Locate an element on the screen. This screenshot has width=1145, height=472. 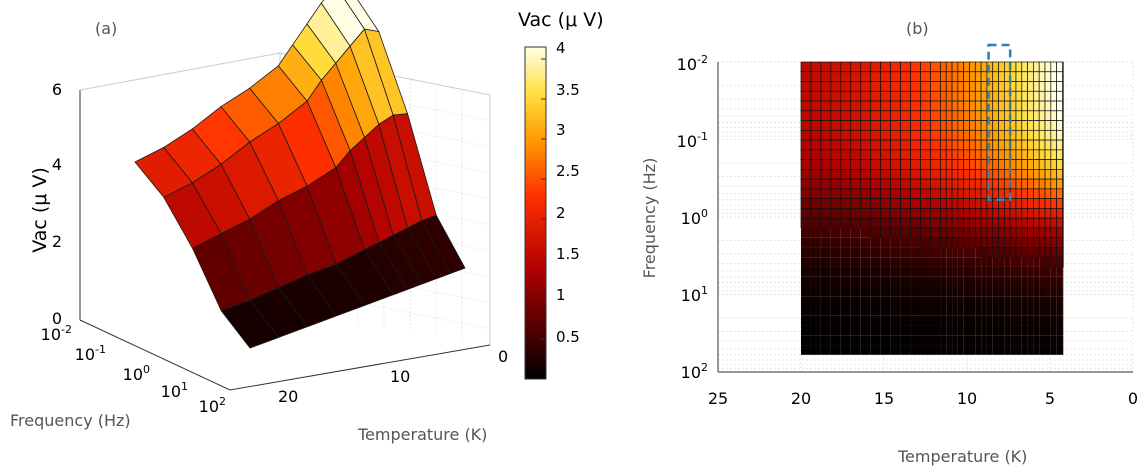
colorbar: Vac (μ V) 4 3.5 3 2.5 2 1.5 1 0.5 is located at coordinates (561, 194).